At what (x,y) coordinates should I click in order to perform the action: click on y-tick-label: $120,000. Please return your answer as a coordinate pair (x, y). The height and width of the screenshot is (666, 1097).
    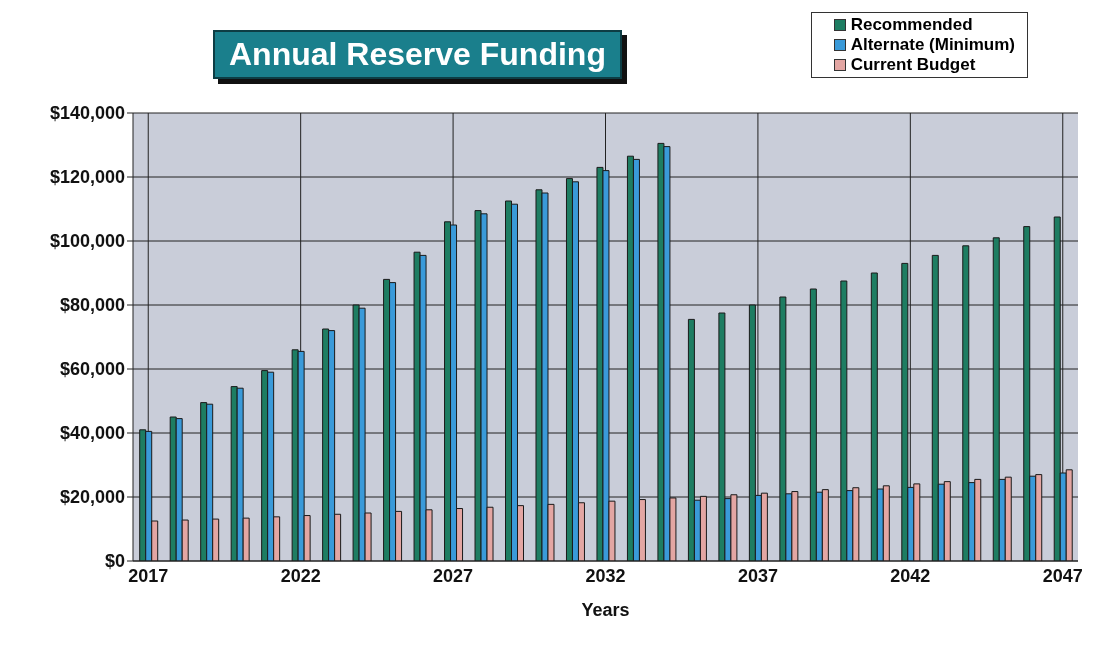
    Looking at the image, I should click on (87, 177).